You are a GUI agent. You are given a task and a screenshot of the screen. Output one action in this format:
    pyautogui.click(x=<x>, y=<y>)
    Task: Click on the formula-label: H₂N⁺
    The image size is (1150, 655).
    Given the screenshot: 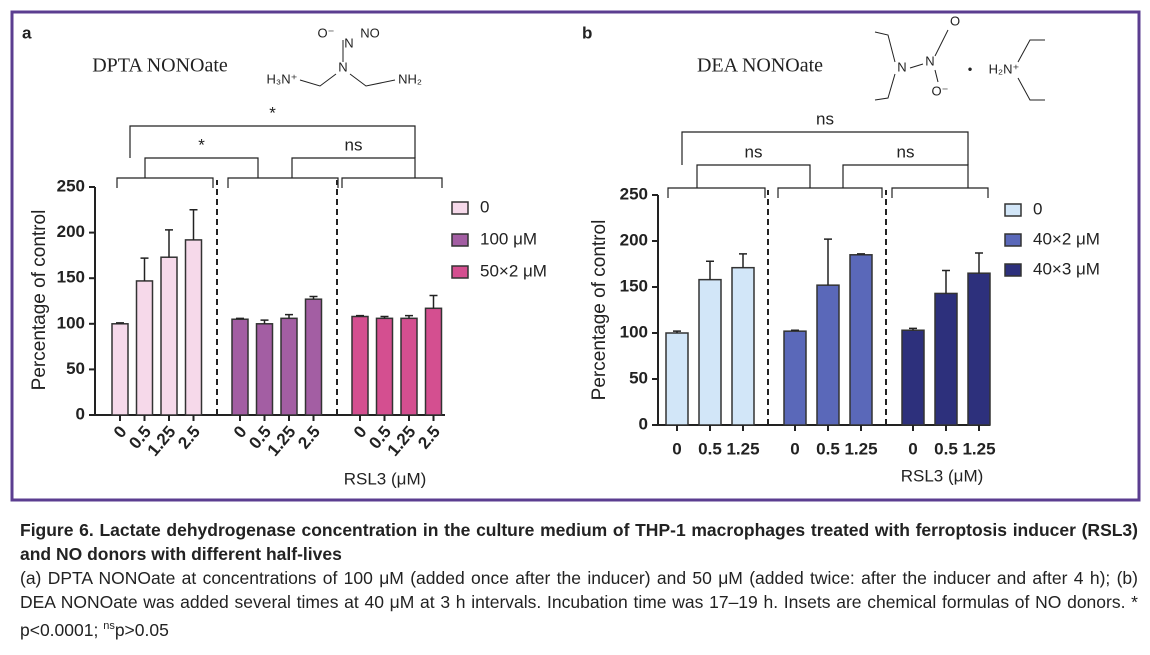 What is the action you would take?
    pyautogui.click(x=1004, y=68)
    